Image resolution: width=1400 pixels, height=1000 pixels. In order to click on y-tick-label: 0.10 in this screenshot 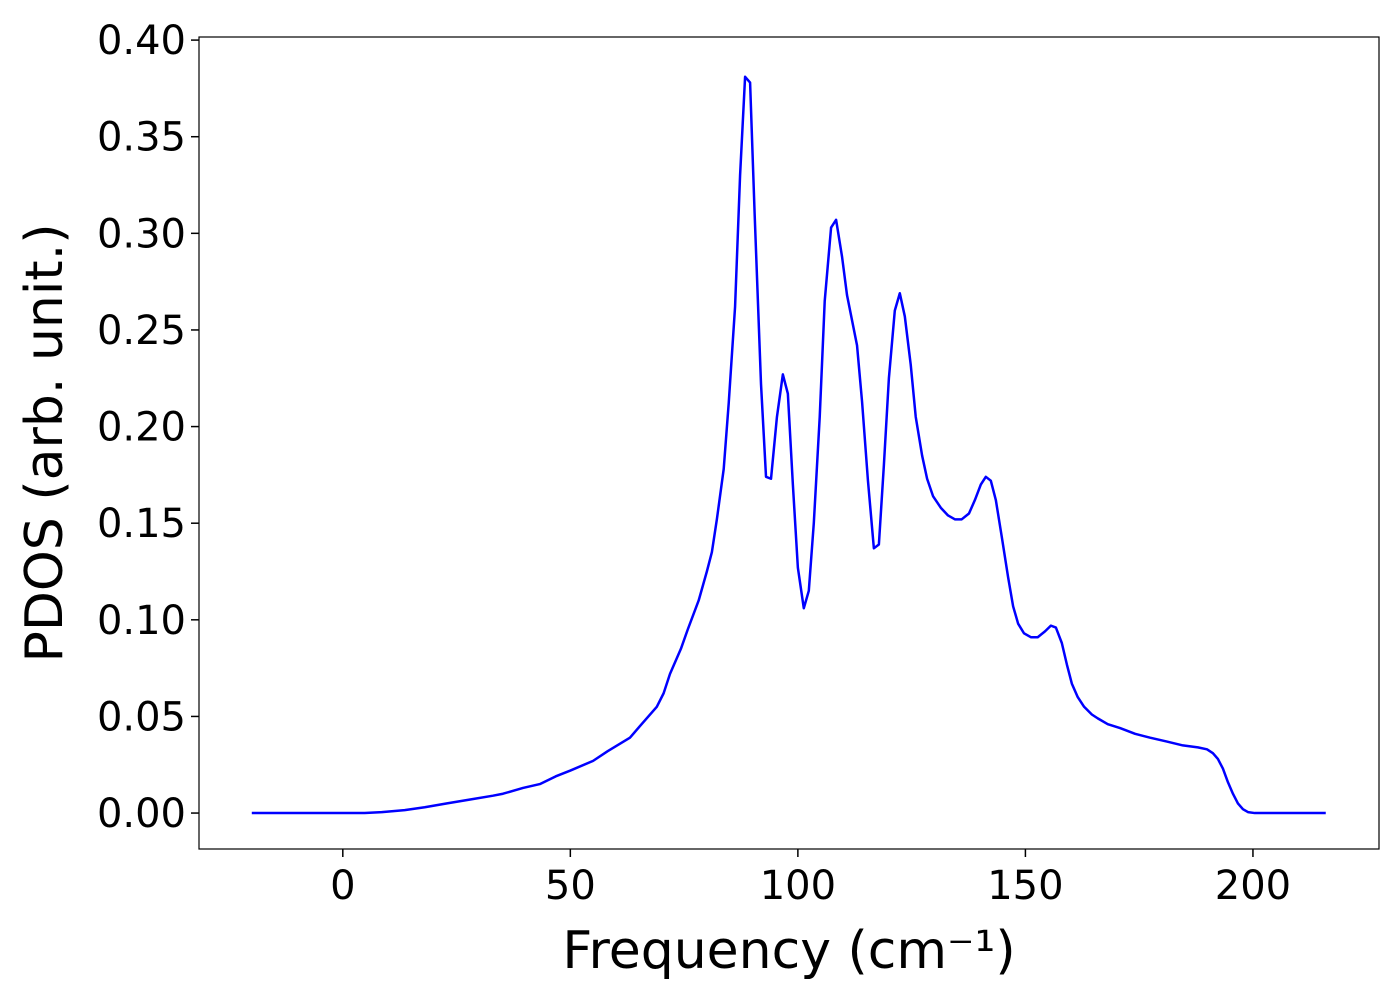, I will do `click(141, 621)`.